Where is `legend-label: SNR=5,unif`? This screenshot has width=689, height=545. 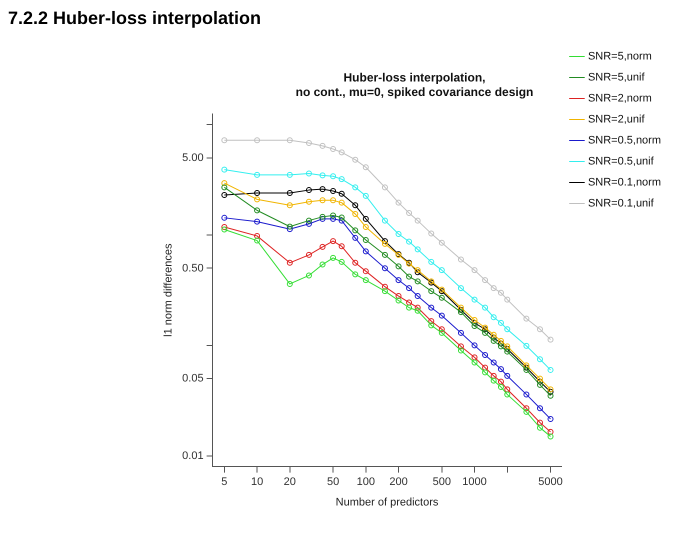 legend-label: SNR=5,unif is located at coordinates (617, 78).